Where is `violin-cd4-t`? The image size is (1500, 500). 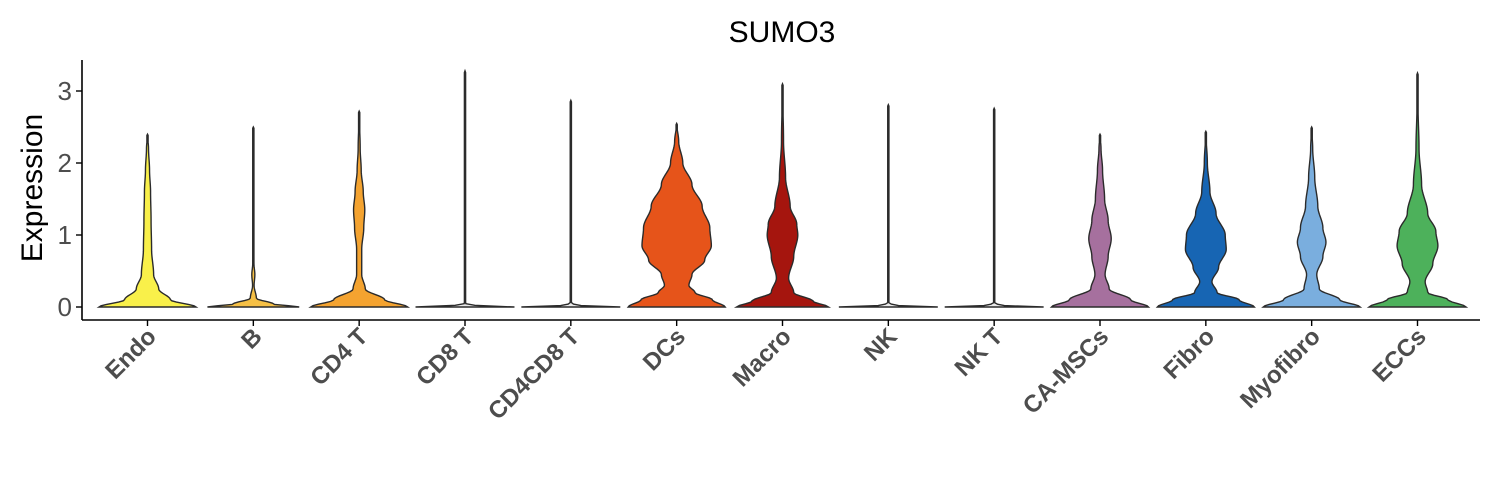
violin-cd4-t is located at coordinates (359, 208).